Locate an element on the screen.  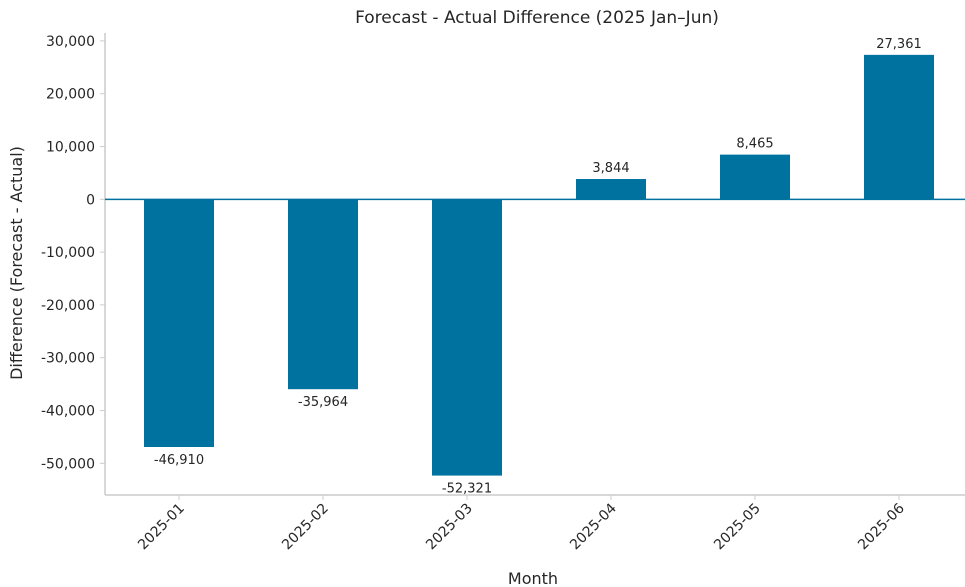
y-tick-label: 10,000 is located at coordinates (70, 148).